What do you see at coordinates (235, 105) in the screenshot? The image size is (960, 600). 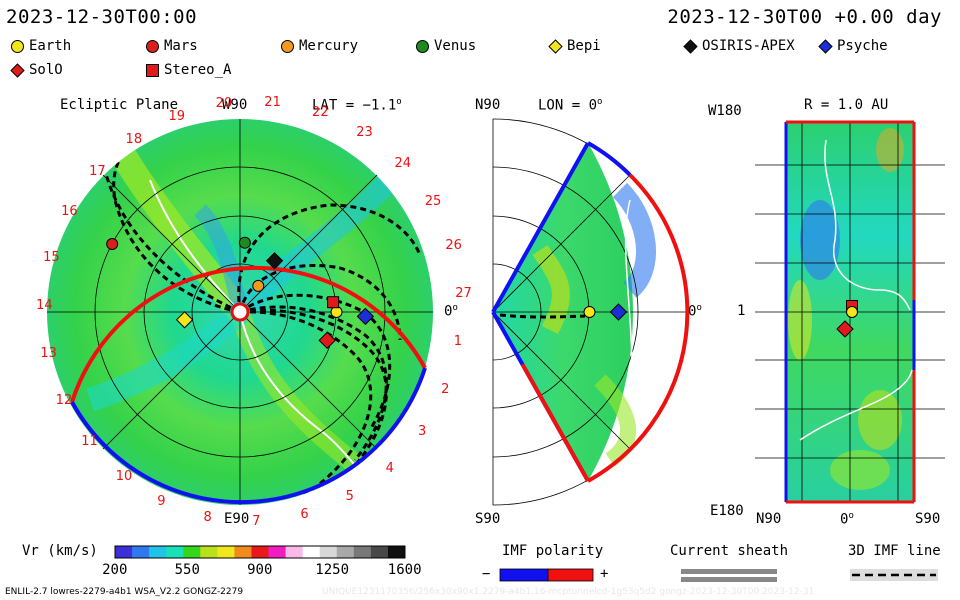 I see `ecliptic-top-label: W90` at bounding box center [235, 105].